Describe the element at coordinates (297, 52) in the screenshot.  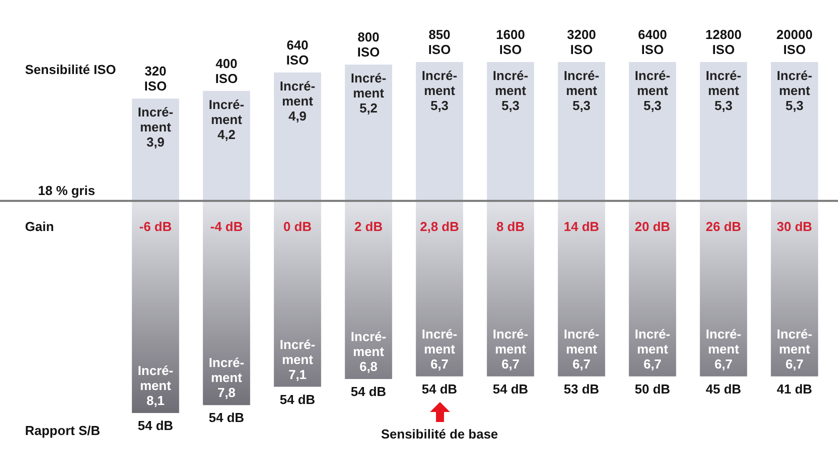
I see `x-tick-label: 640 ISO` at that location.